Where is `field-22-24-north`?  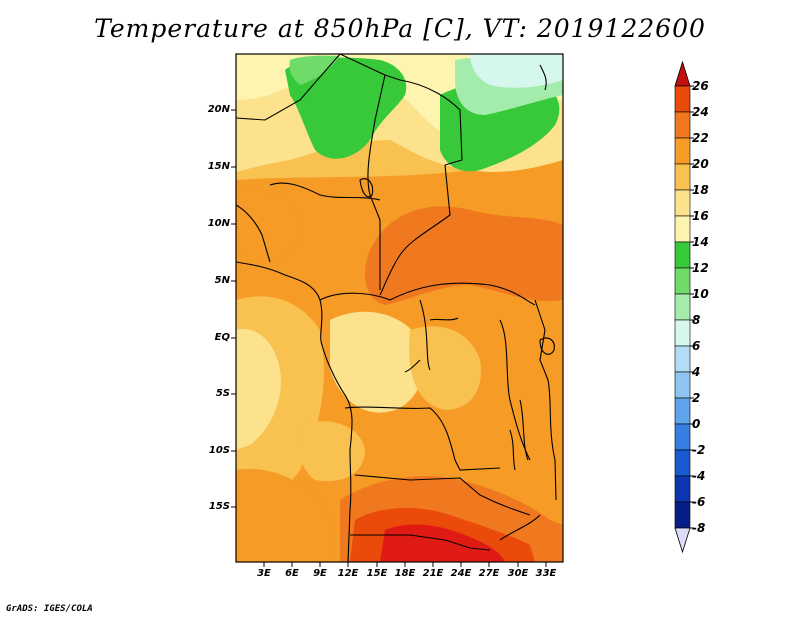
field-22-24-north is located at coordinates (464, 255).